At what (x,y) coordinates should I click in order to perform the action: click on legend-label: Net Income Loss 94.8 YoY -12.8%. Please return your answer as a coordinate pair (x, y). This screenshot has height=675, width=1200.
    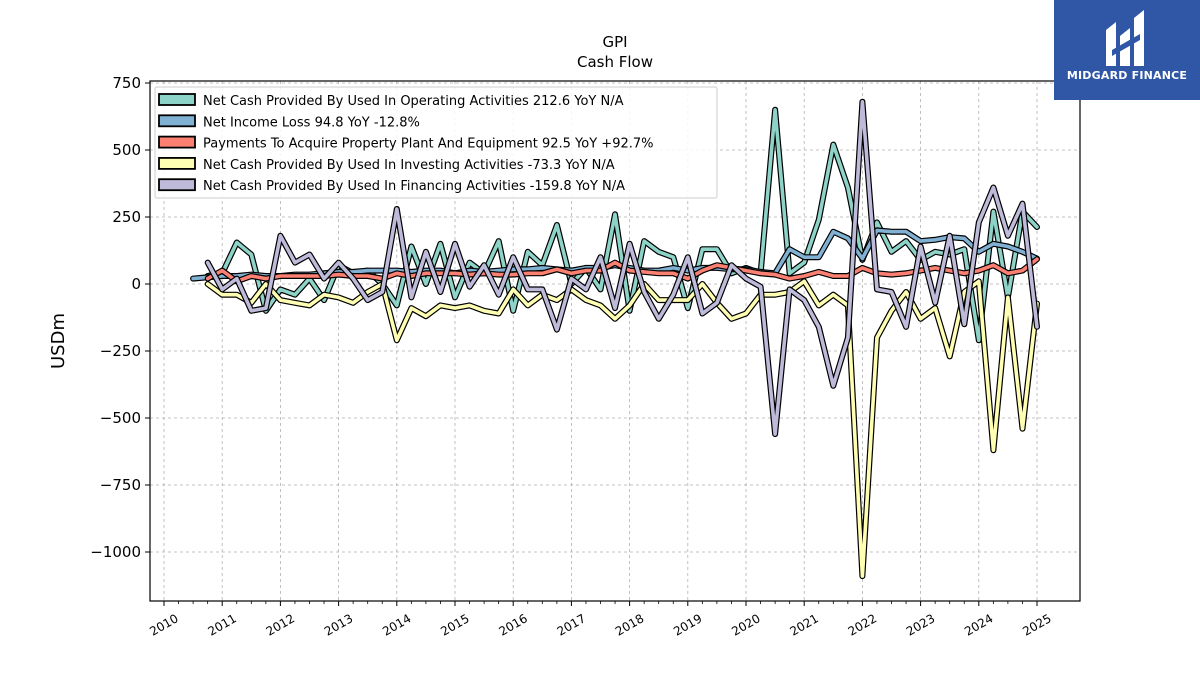
    Looking at the image, I should click on (311, 122).